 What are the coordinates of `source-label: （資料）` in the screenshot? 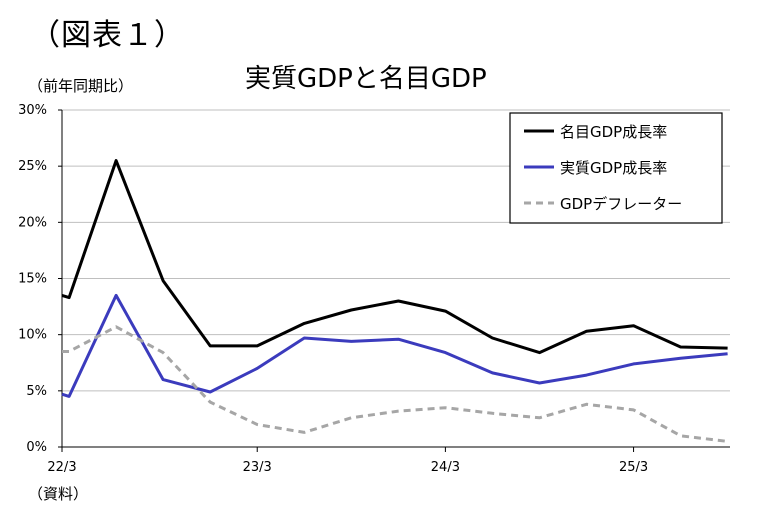 It's located at (58, 494).